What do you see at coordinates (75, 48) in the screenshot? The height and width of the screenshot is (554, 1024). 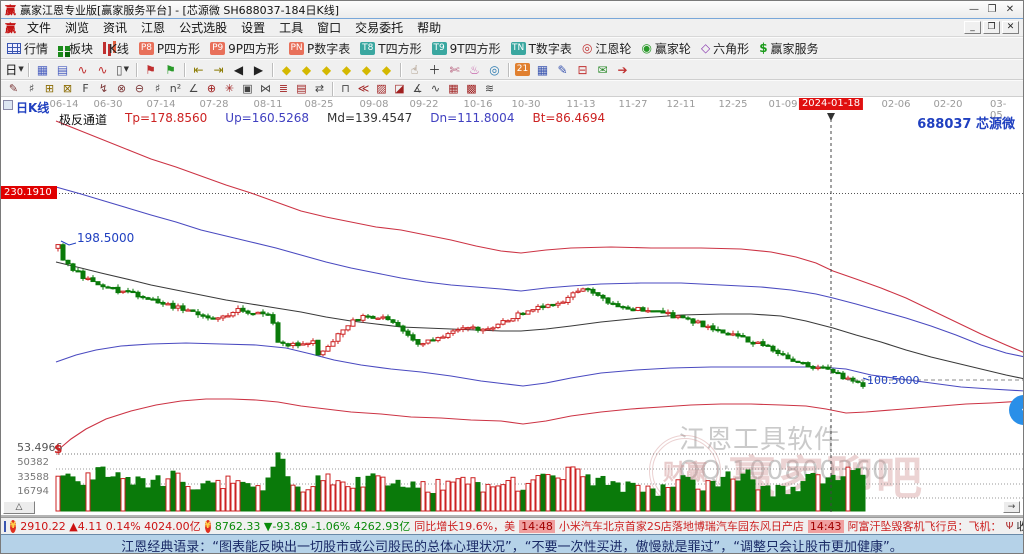 I see `toolbar-button-板块: 板块` at bounding box center [75, 48].